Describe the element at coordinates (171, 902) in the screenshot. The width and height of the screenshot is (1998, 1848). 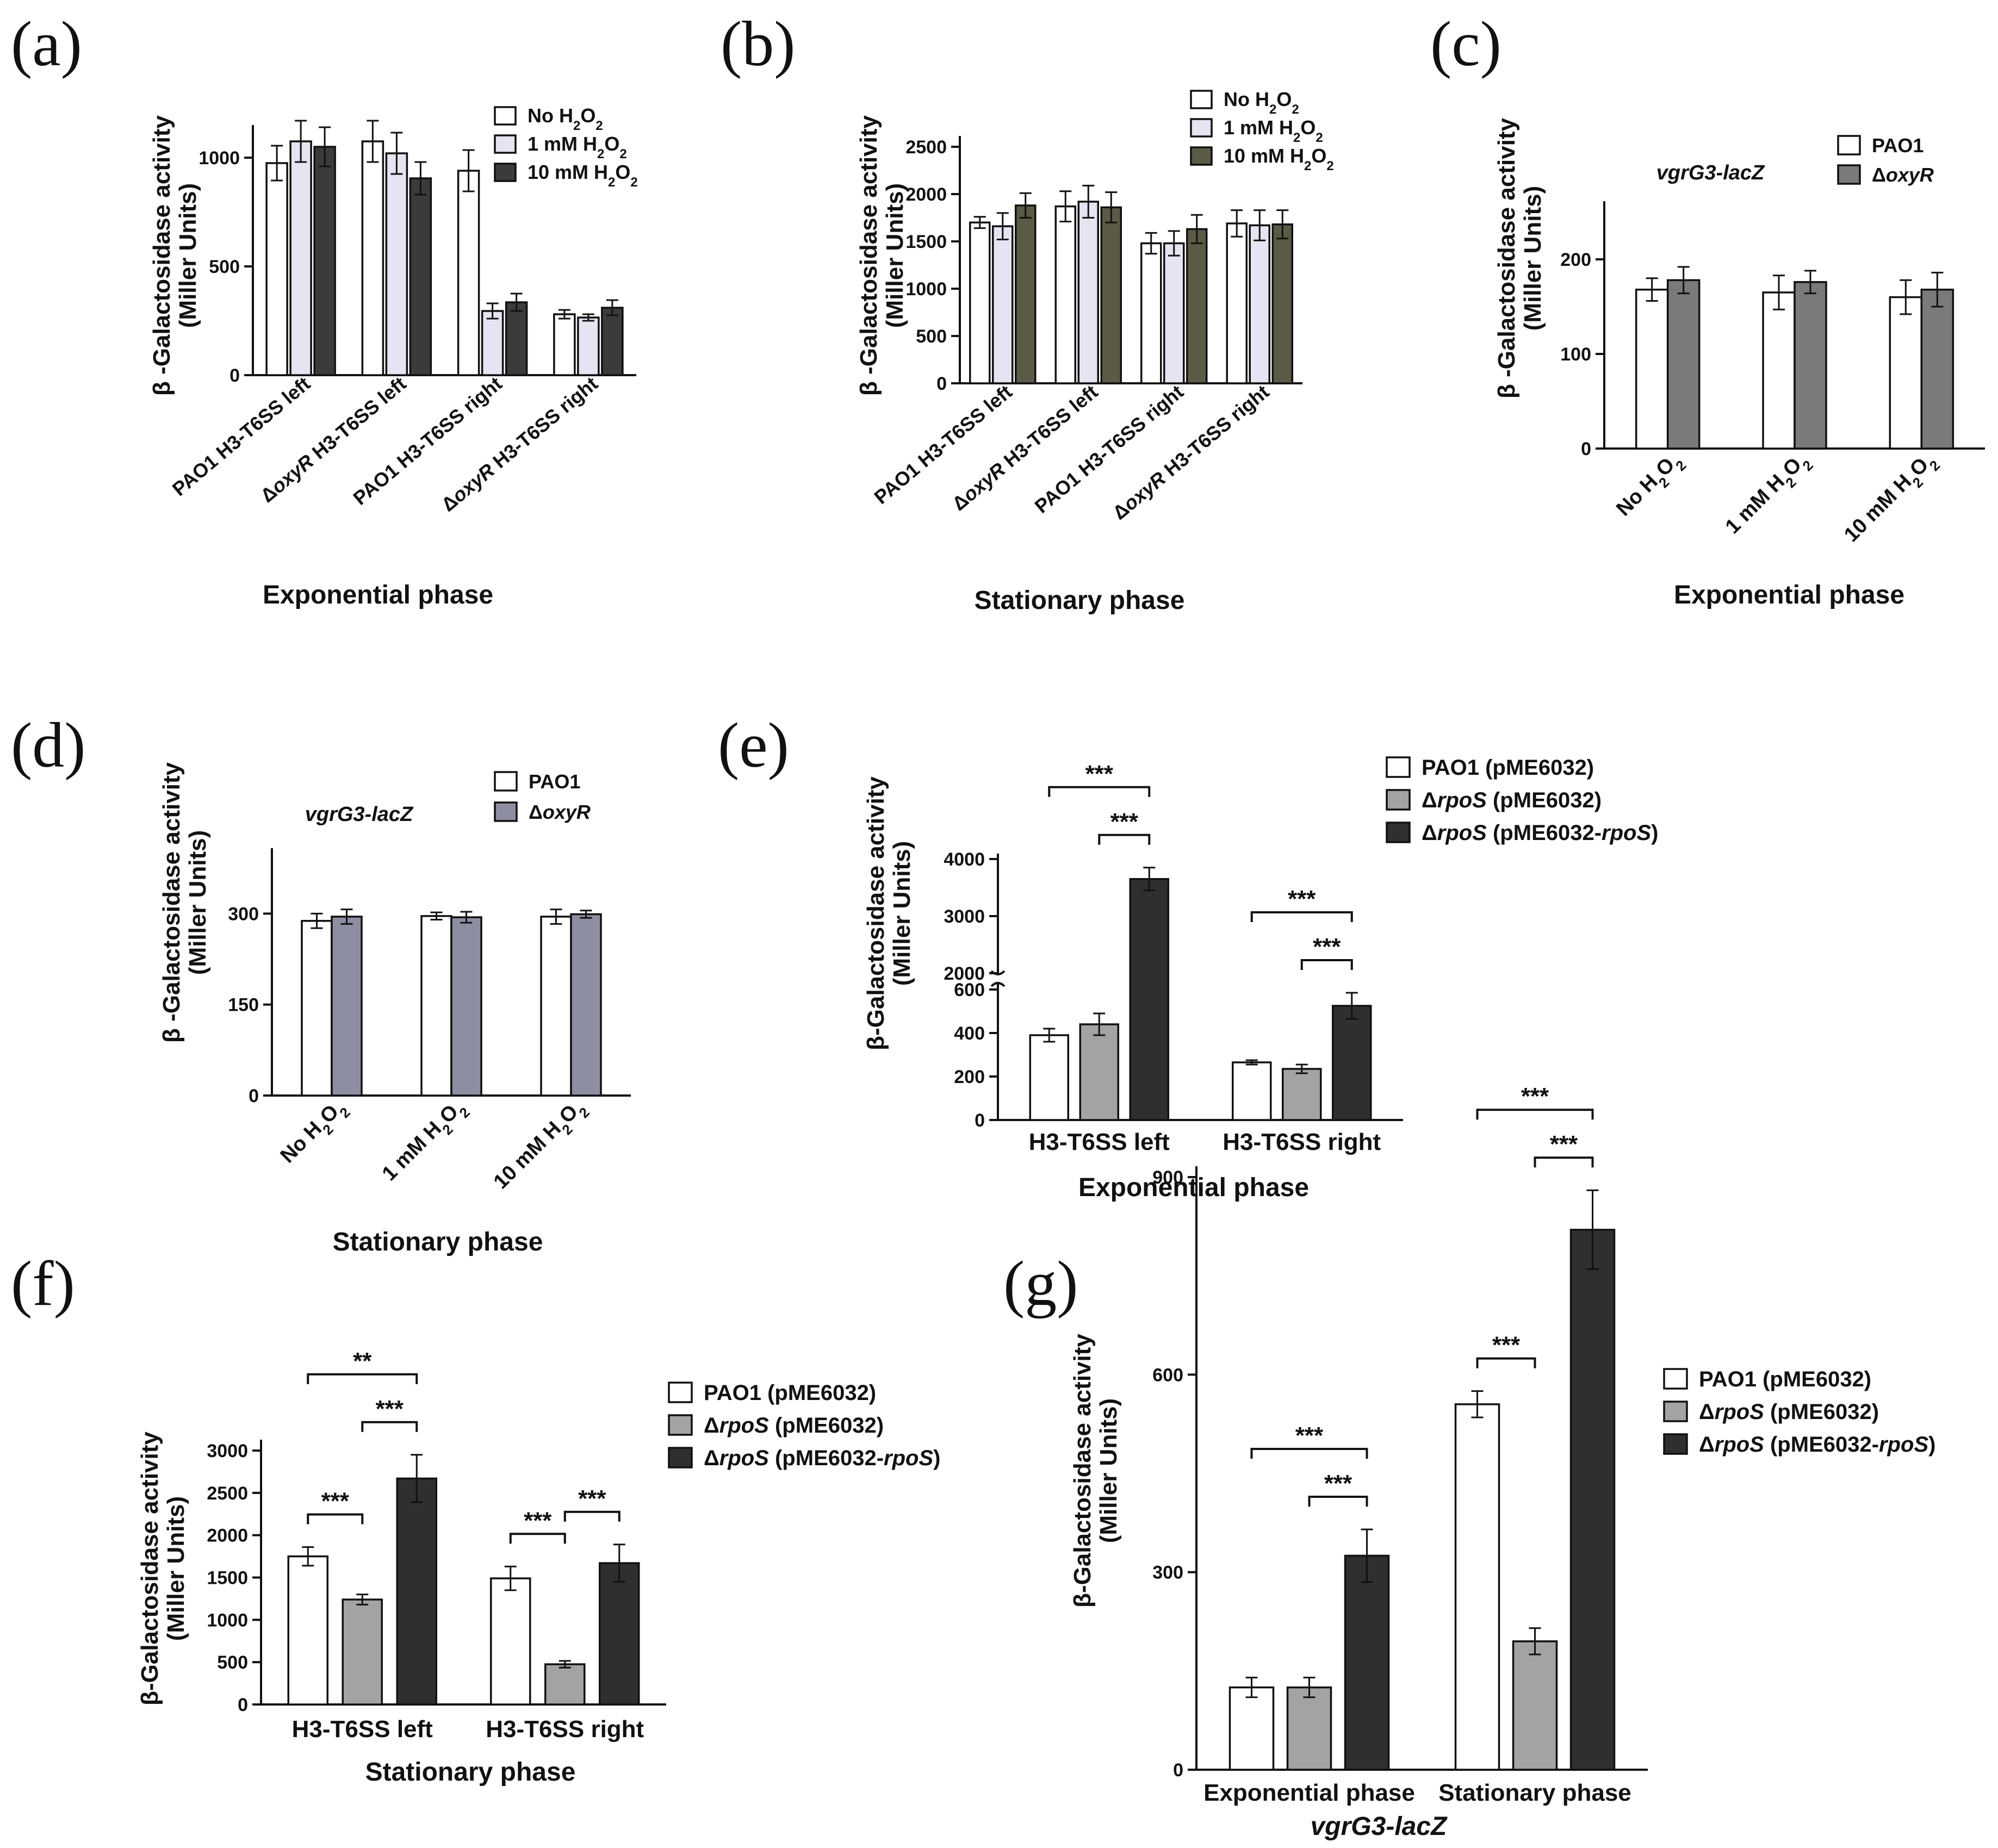
I see `y-axis-title-d: β -Galactosidase activity` at that location.